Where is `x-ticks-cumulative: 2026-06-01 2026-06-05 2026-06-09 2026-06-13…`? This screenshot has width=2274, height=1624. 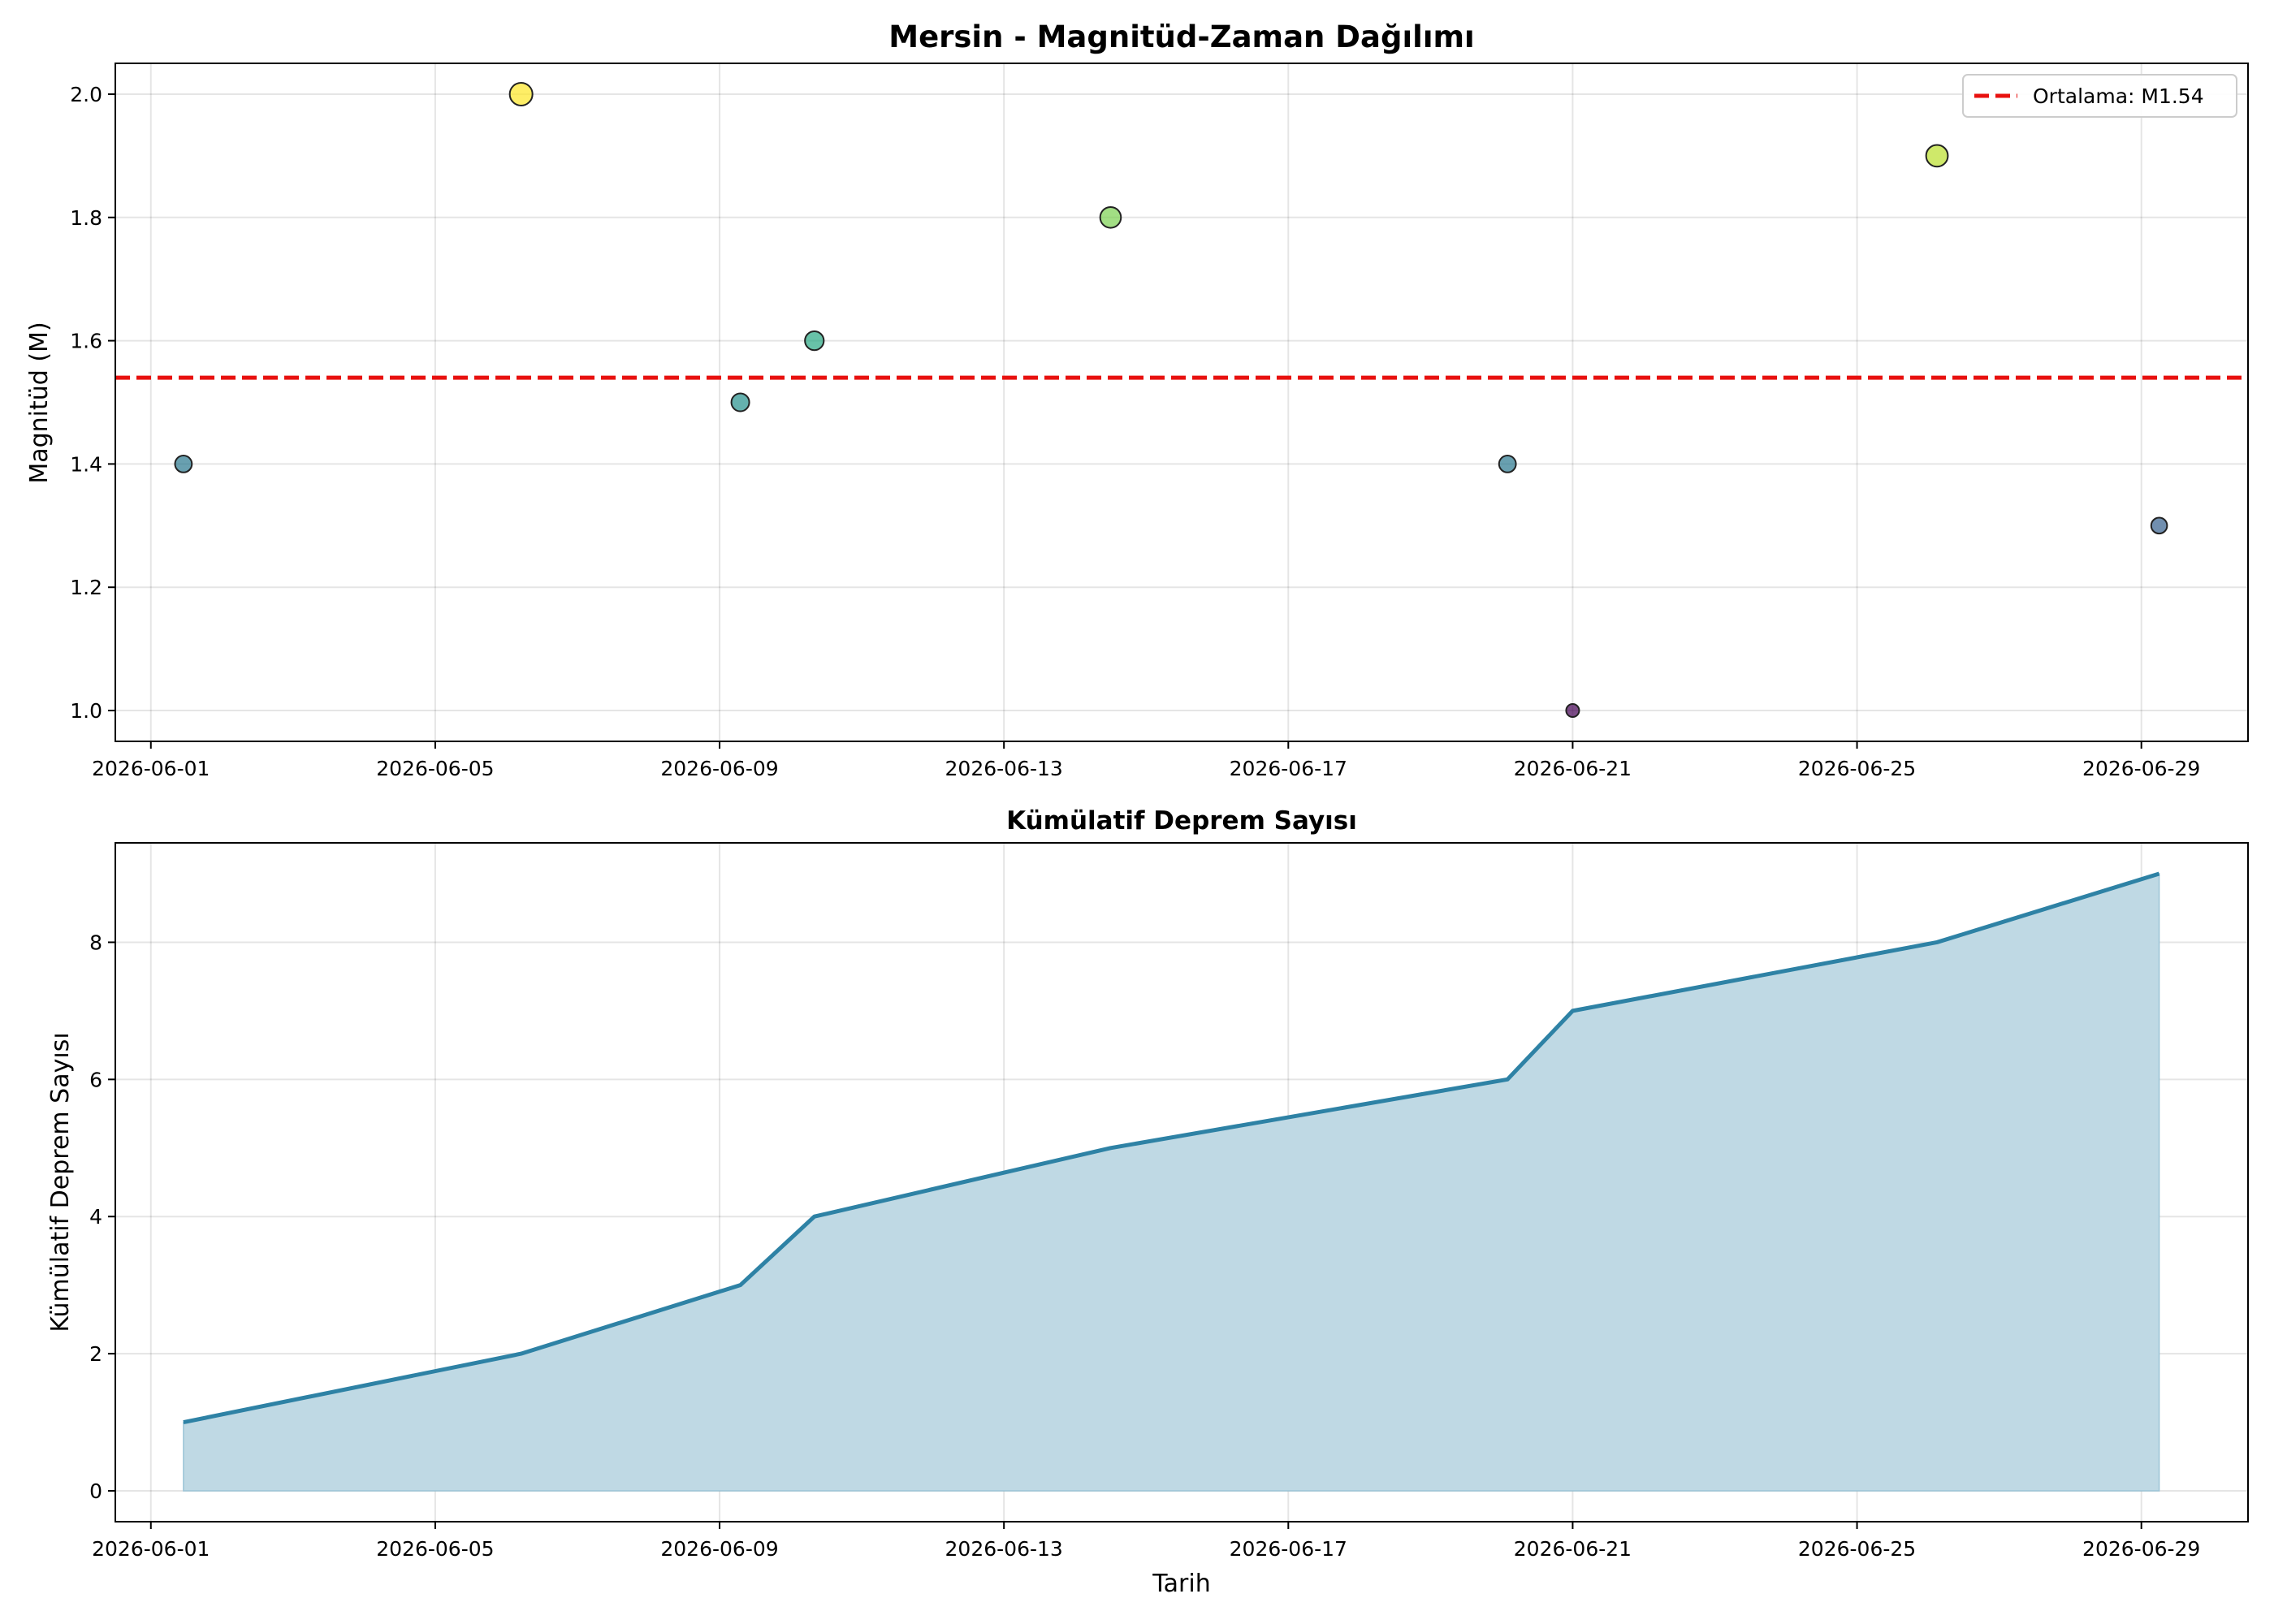 x-ticks-cumulative: 2026-06-01 2026-06-05 2026-06-09 2026-06-13… is located at coordinates (1146, 1542).